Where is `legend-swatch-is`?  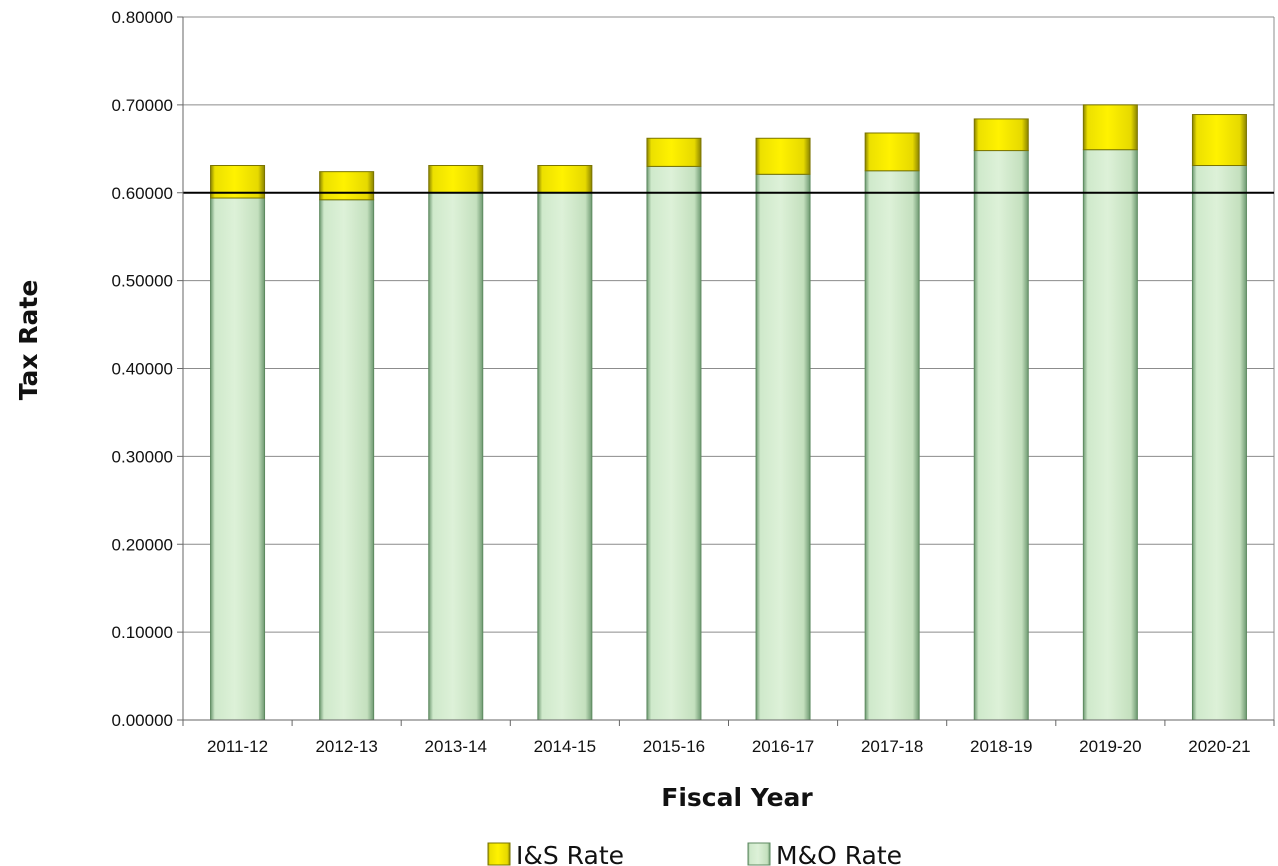 legend-swatch-is is located at coordinates (499, 854).